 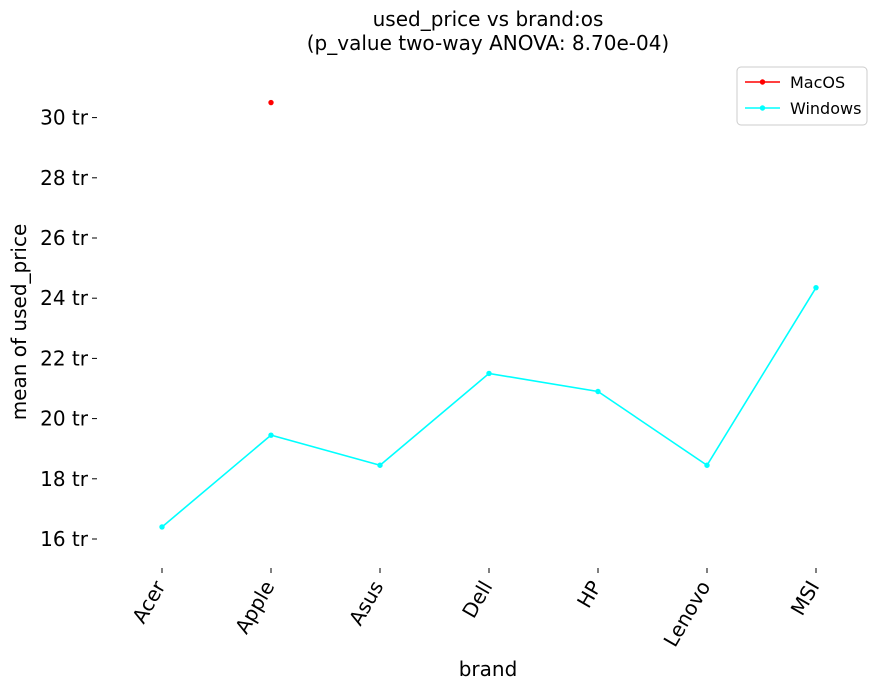 I want to click on y-tick-label: 18 tr, so click(x=64, y=479).